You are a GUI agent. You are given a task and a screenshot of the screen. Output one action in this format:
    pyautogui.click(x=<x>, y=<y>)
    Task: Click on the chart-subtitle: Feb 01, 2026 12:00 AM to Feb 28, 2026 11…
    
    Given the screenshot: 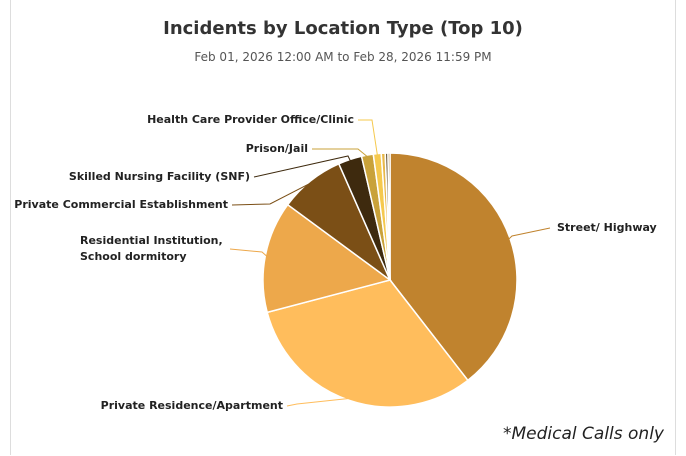 What is the action you would take?
    pyautogui.click(x=343, y=57)
    